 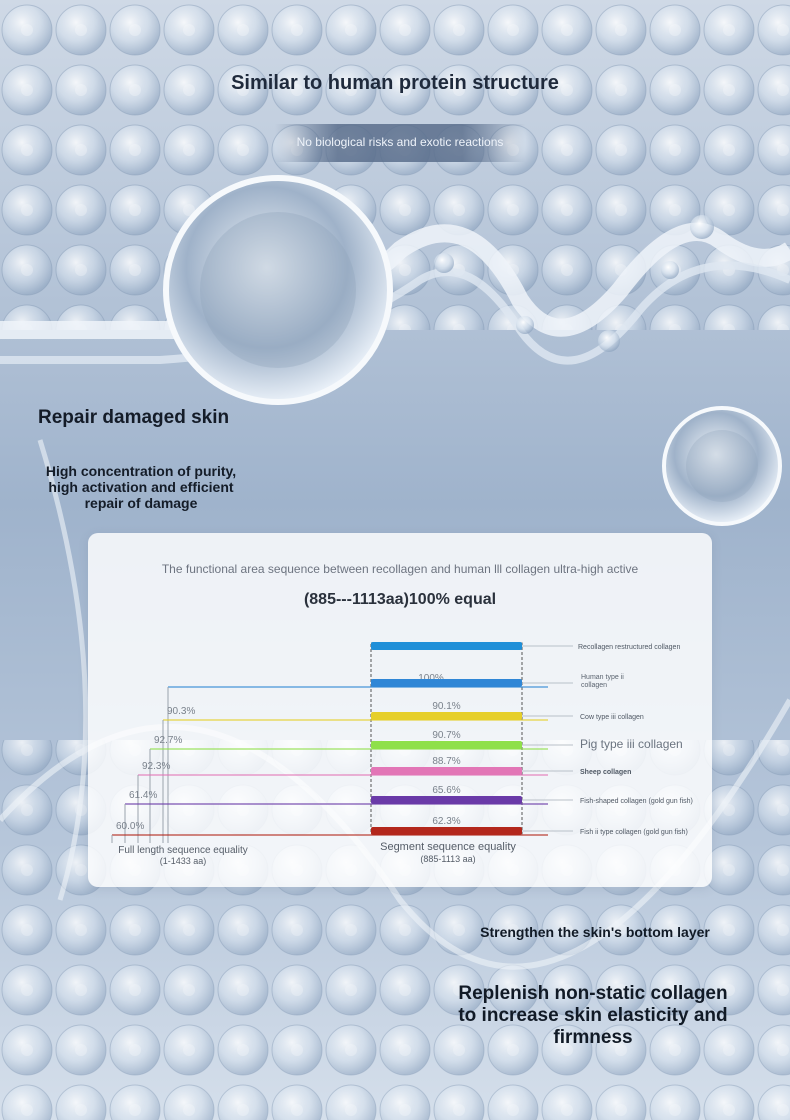 What do you see at coordinates (447, 859) in the screenshot?
I see `axis-label-segment-range: (885-1113 aa)` at bounding box center [447, 859].